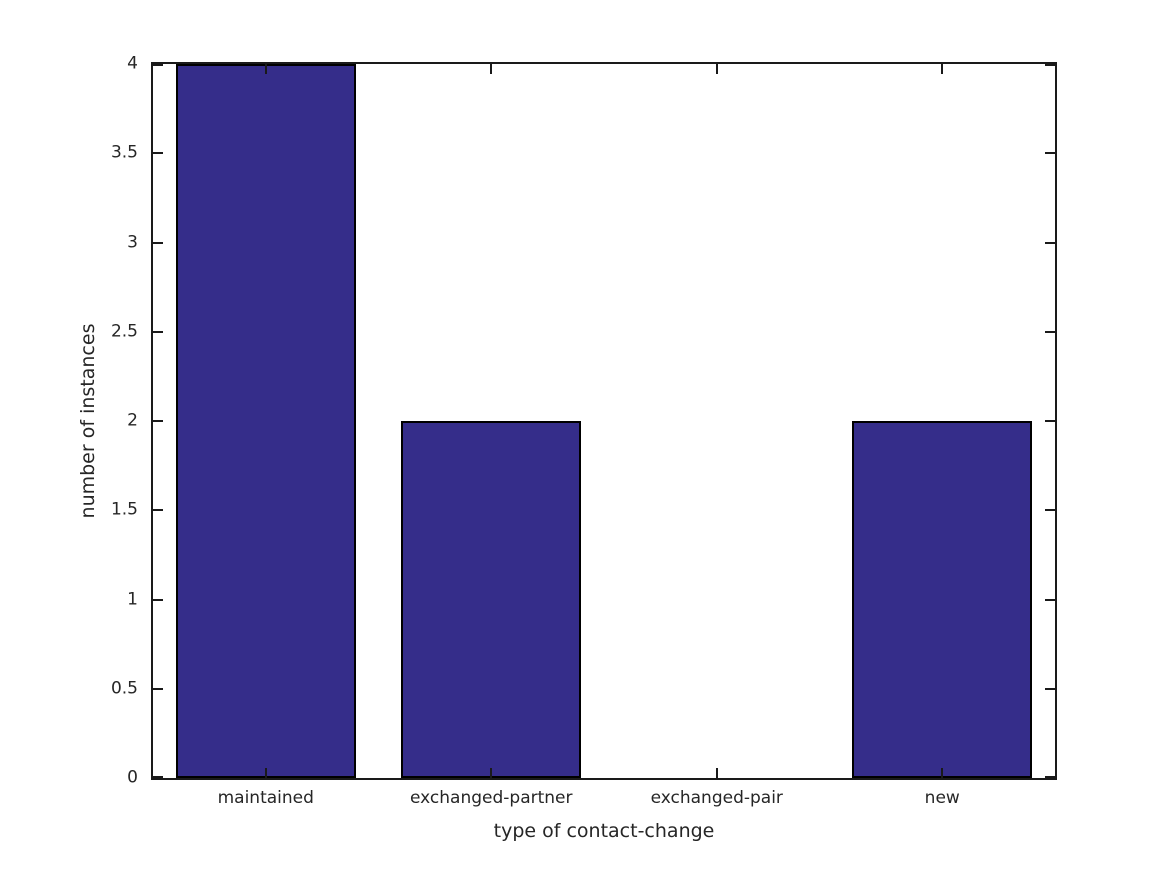  Describe the element at coordinates (124, 152) in the screenshot. I see `y-tick-label: 3.5` at that location.